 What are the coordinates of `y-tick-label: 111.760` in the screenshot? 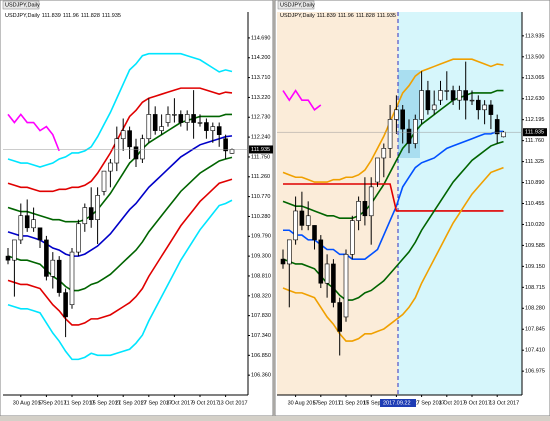 It's located at (534, 141).